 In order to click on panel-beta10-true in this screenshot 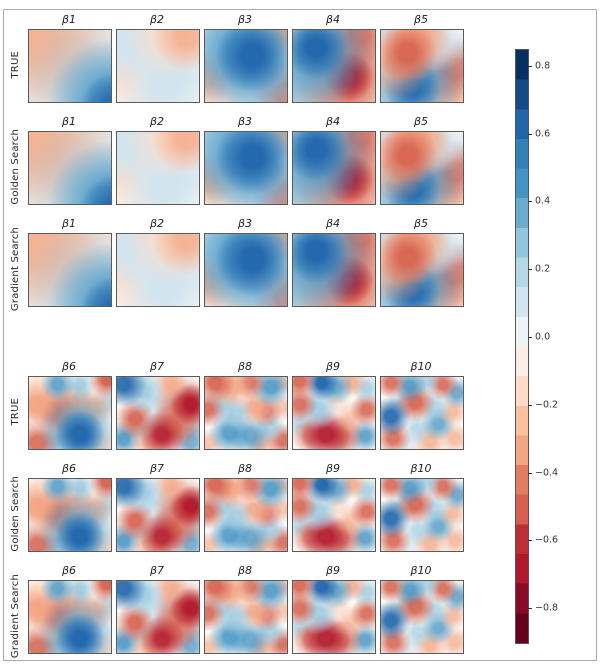, I will do `click(422, 413)`.